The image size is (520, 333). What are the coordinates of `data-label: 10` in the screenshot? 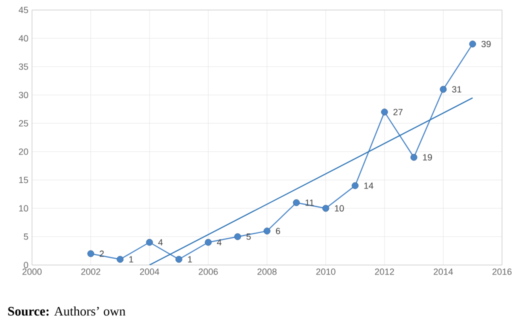 It's located at (339, 208).